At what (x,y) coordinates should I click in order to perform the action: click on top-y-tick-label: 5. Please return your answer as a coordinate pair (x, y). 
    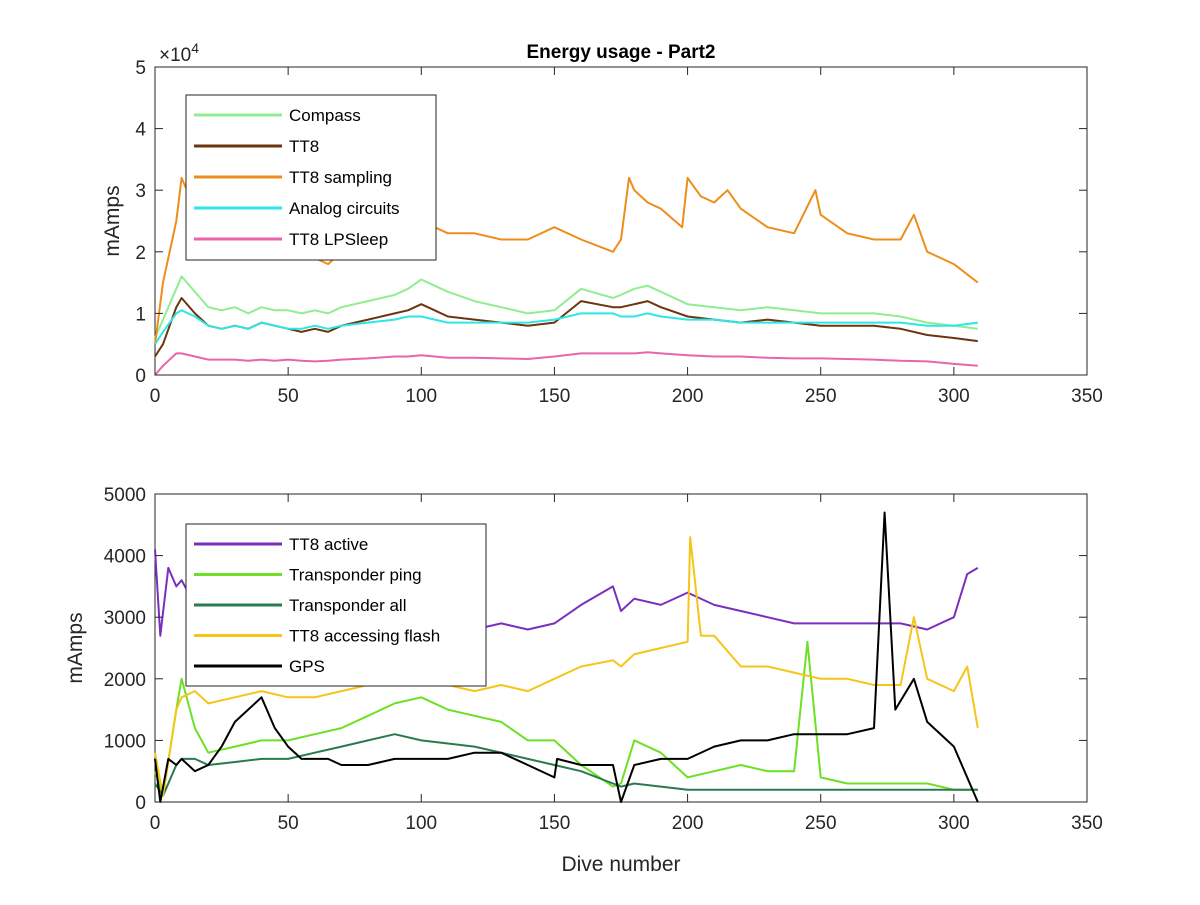
    Looking at the image, I should click on (140, 68).